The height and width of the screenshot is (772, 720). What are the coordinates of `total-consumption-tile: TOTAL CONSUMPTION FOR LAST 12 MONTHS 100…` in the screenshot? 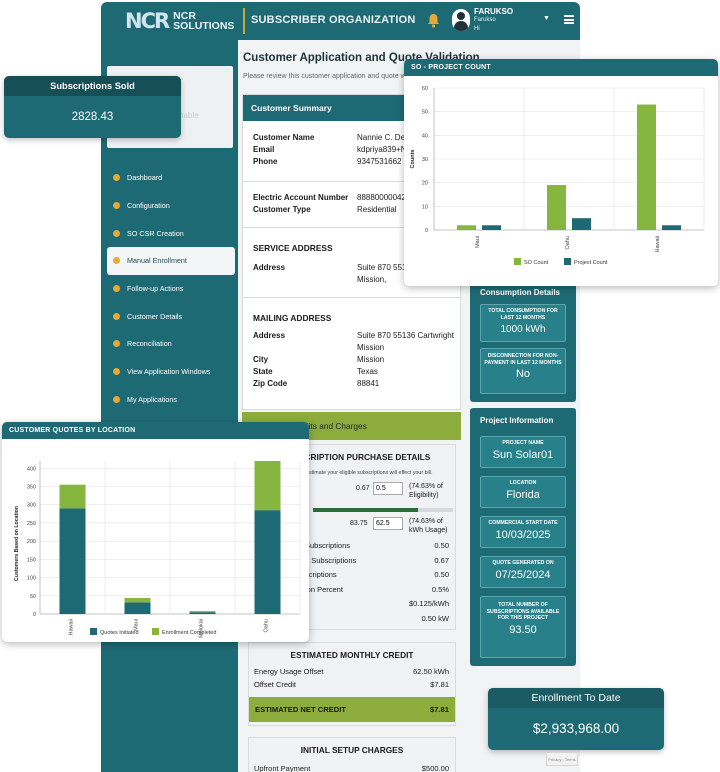 It's located at (523, 323).